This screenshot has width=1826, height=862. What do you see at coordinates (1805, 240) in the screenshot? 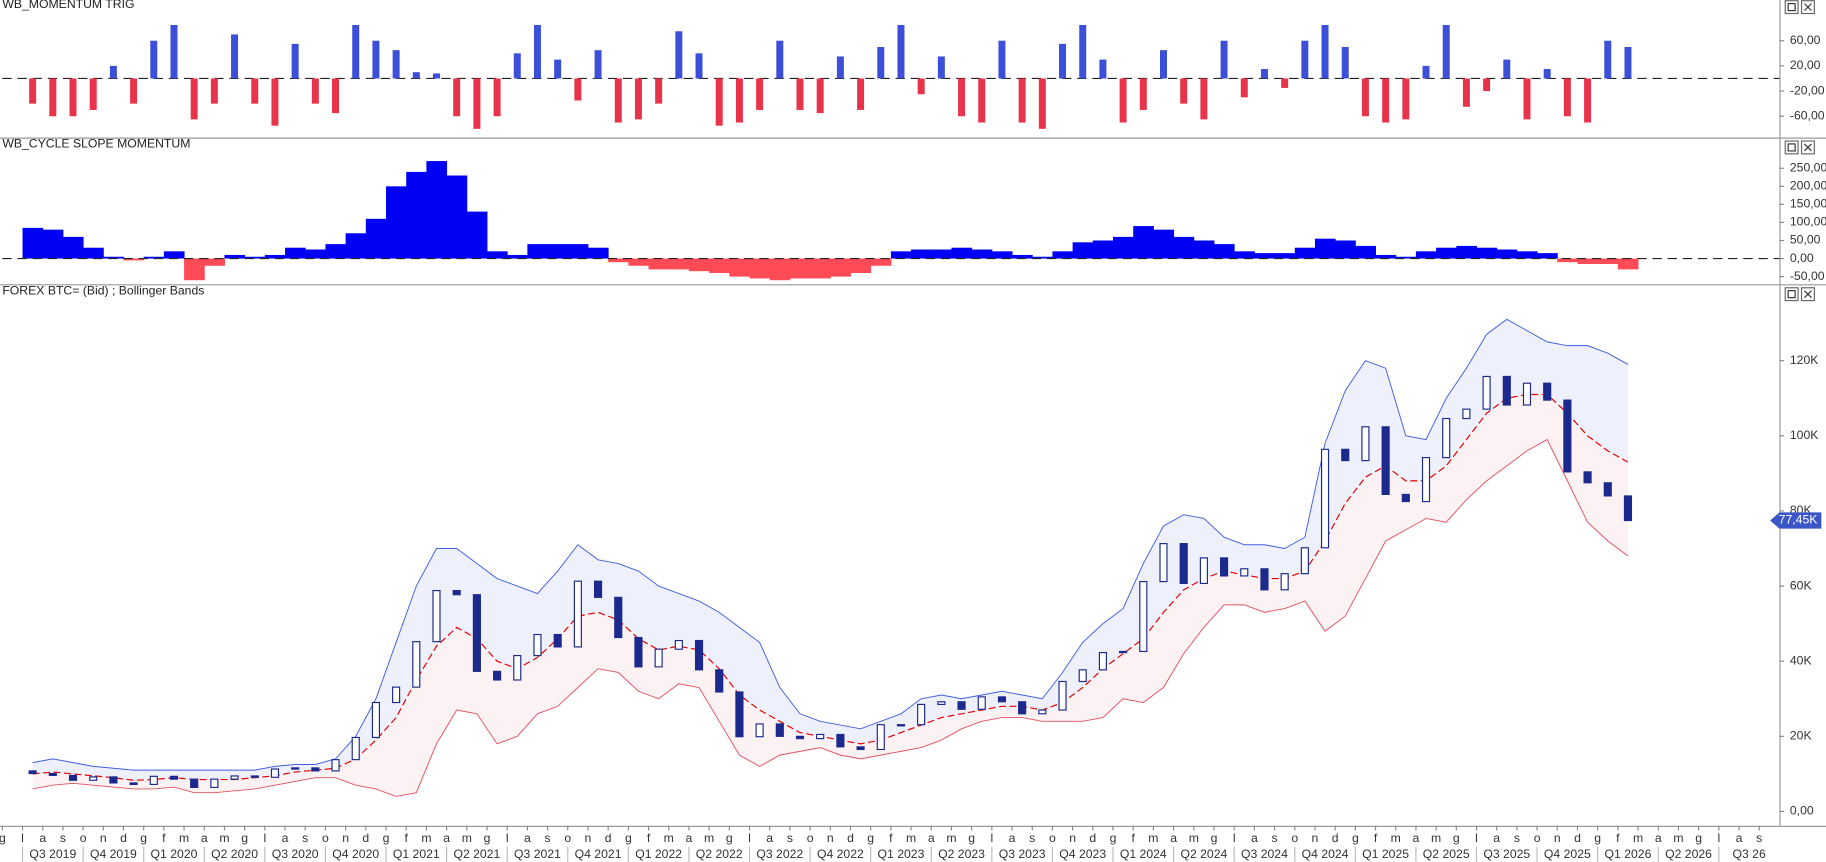
I see `y-tick-label: 50,00` at bounding box center [1805, 240].